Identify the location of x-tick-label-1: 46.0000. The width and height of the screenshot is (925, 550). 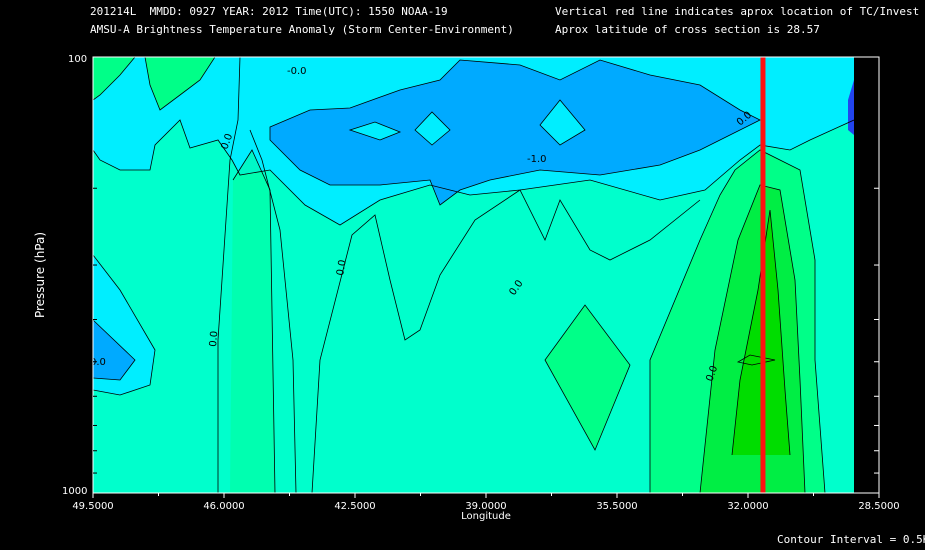
(223, 506).